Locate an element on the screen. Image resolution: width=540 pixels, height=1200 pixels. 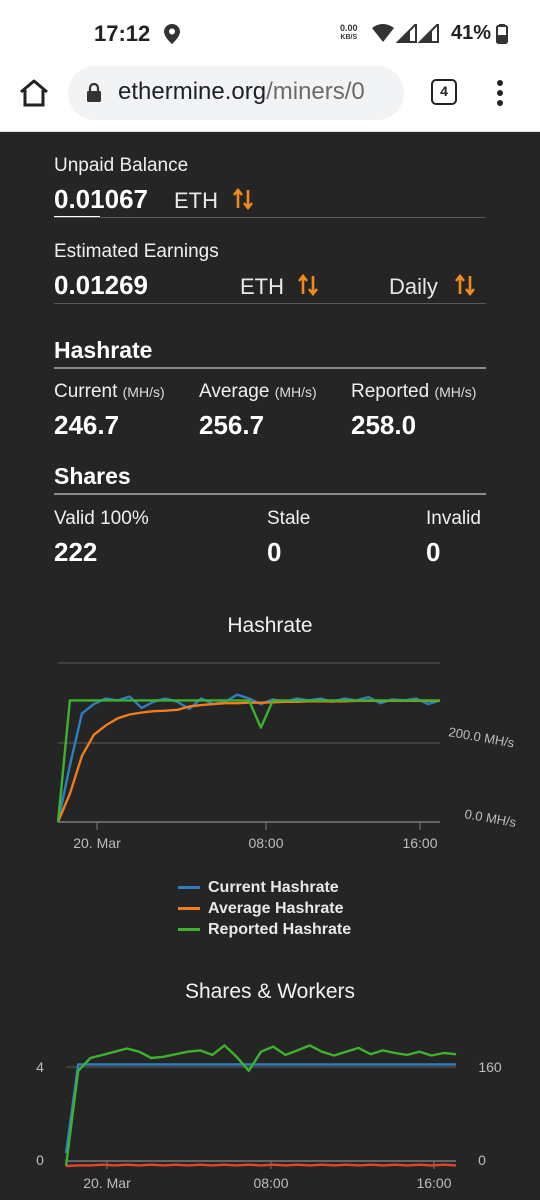
shares-line is located at coordinates (260, 1105).